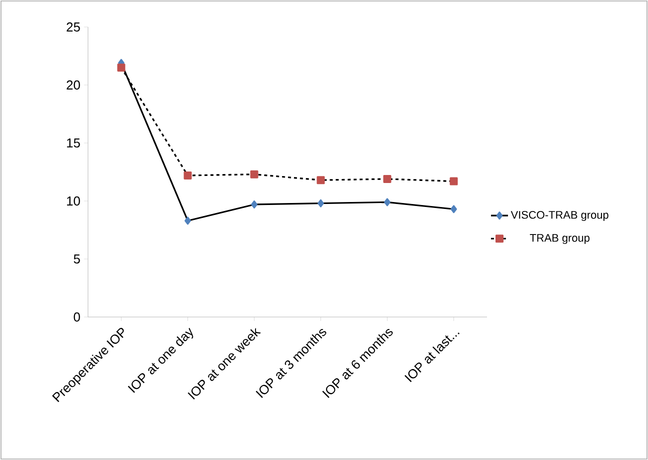 This screenshot has width=648, height=460. What do you see at coordinates (77, 317) in the screenshot?
I see `y-tick-label: 0` at bounding box center [77, 317].